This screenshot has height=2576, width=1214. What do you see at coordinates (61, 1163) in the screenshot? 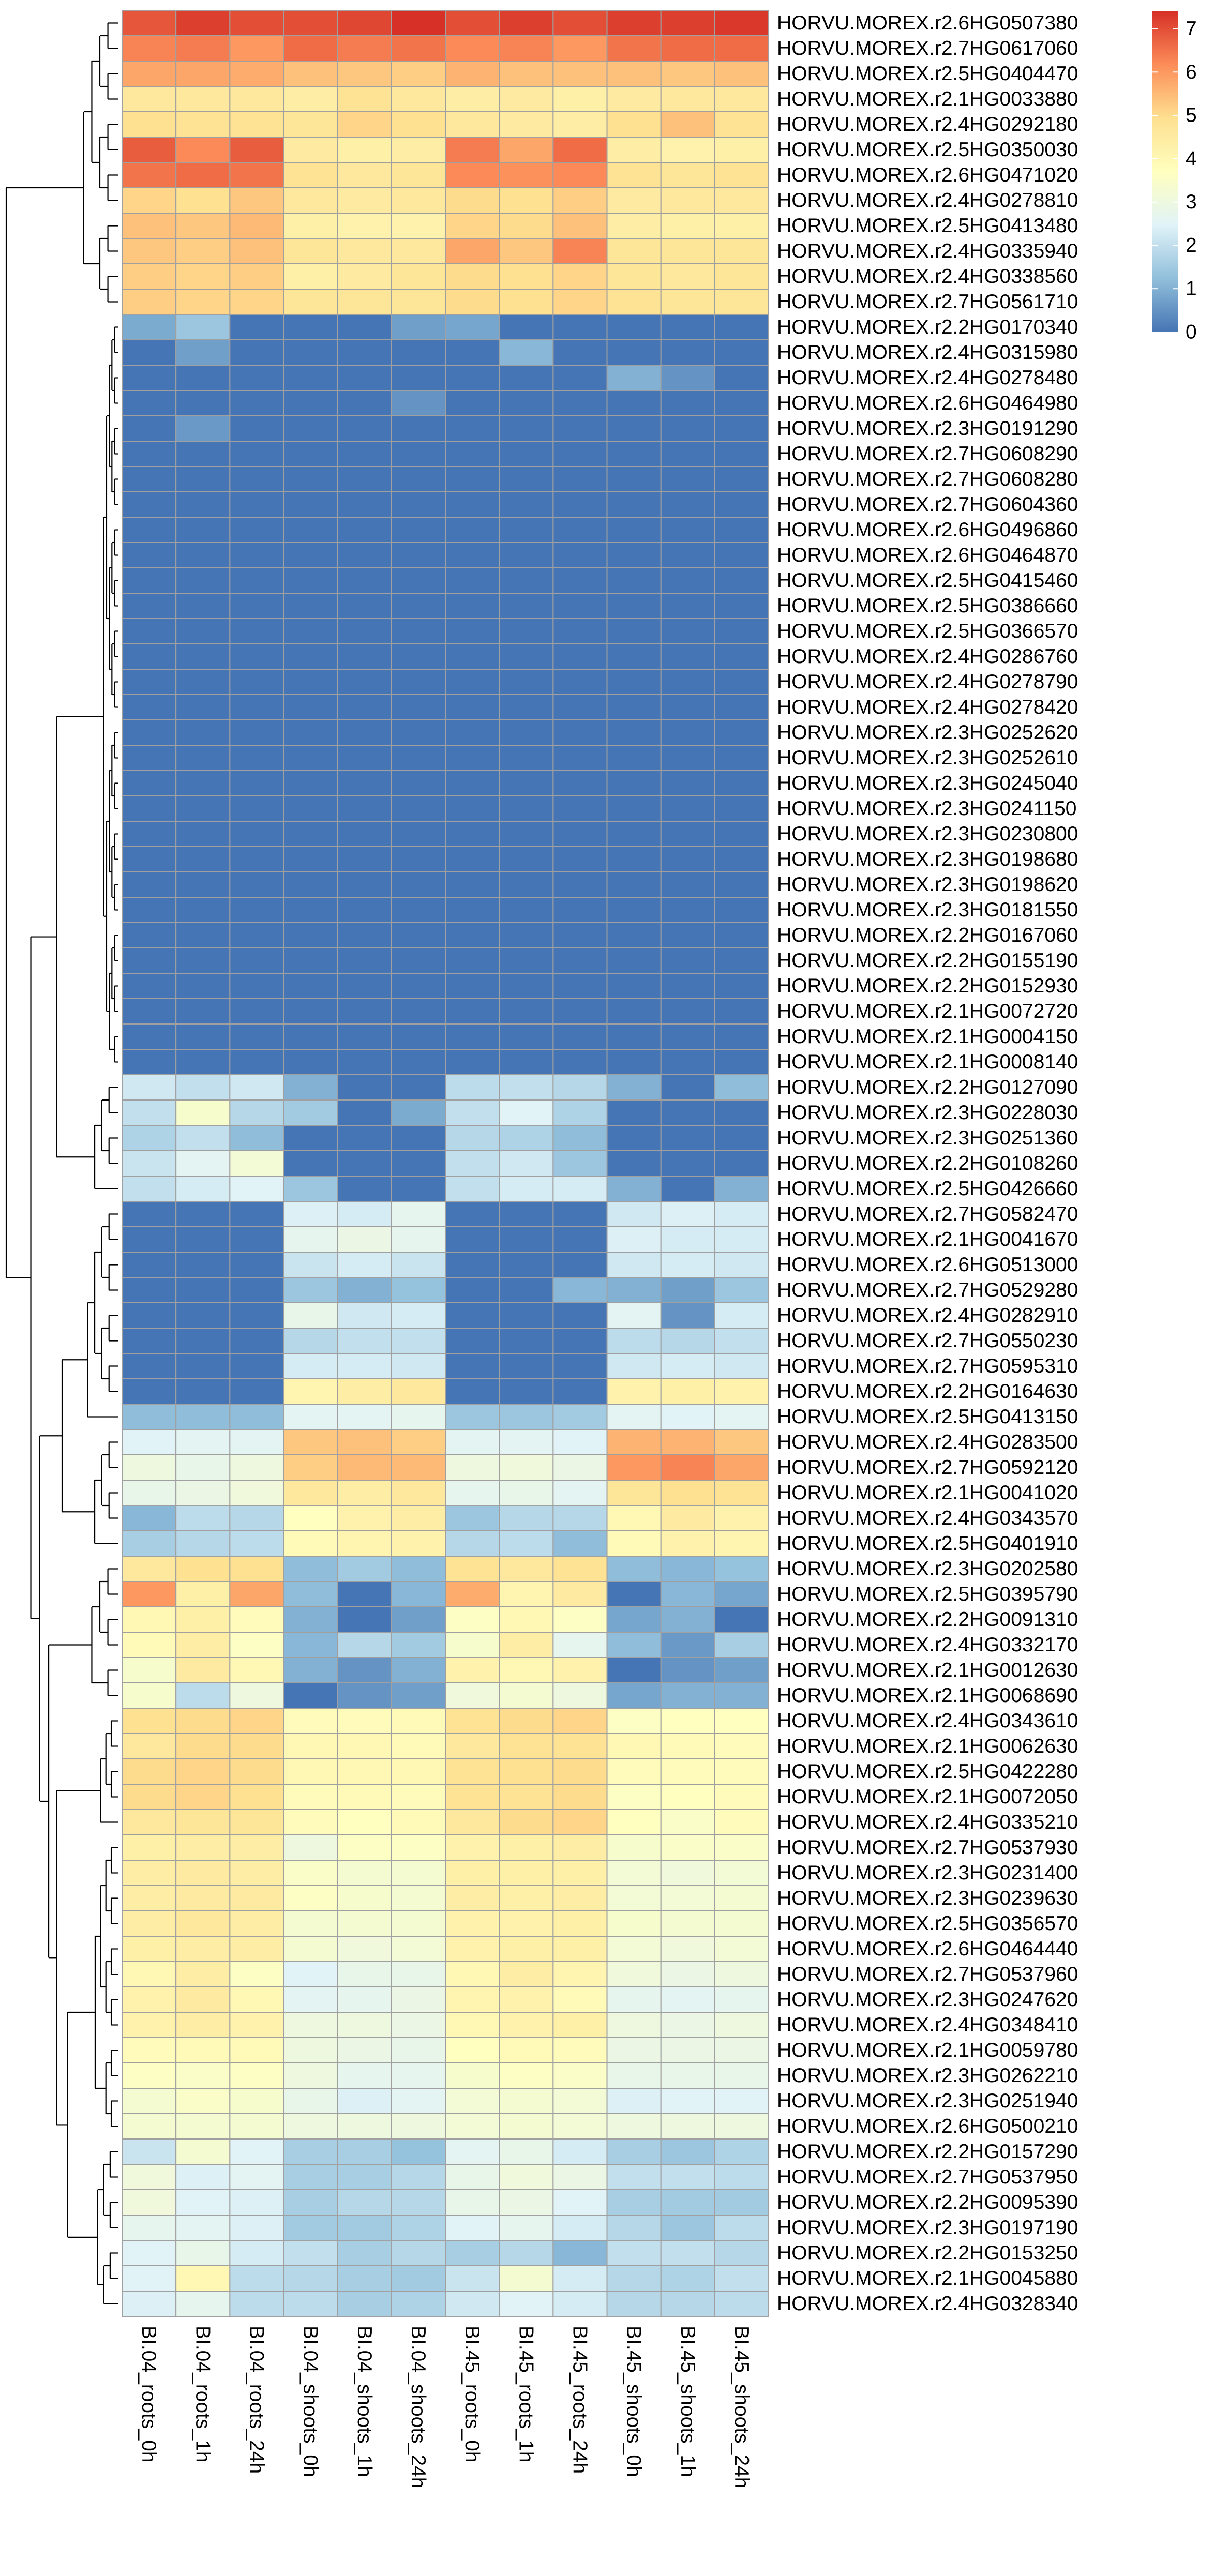
I see `row-dendrogram` at bounding box center [61, 1163].